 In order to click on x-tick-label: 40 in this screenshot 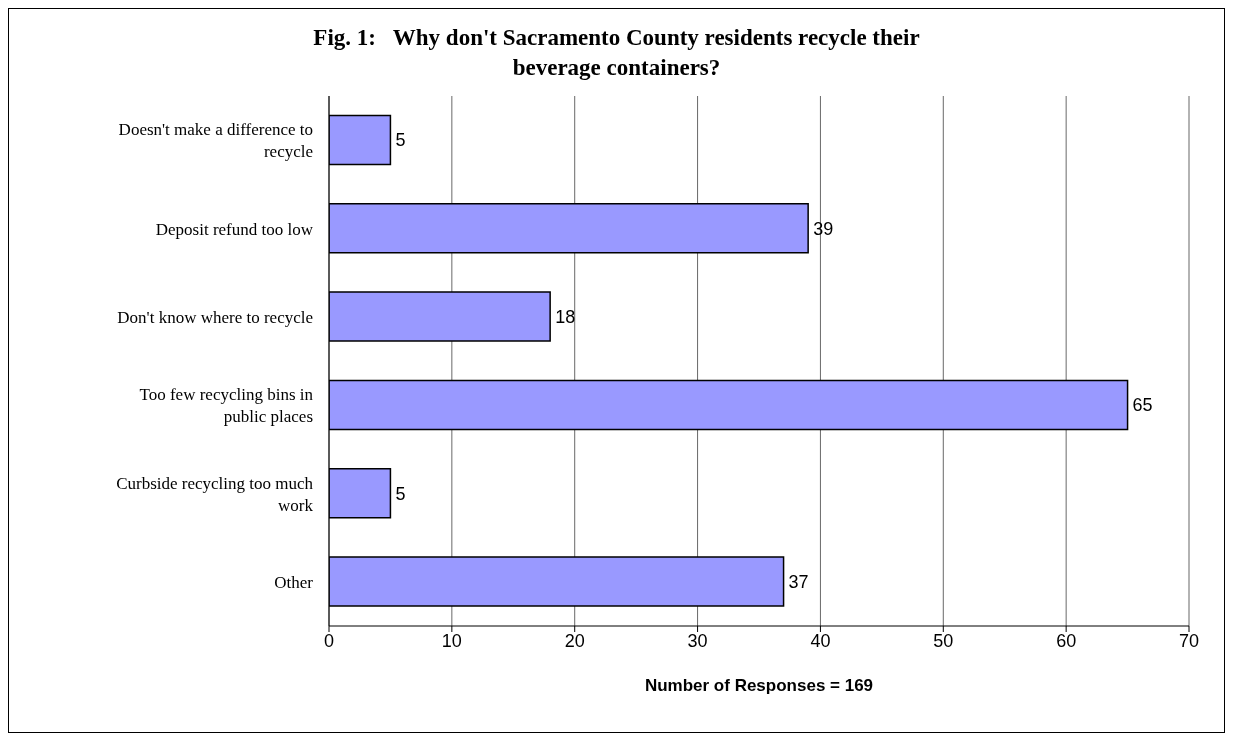, I will do `click(820, 640)`.